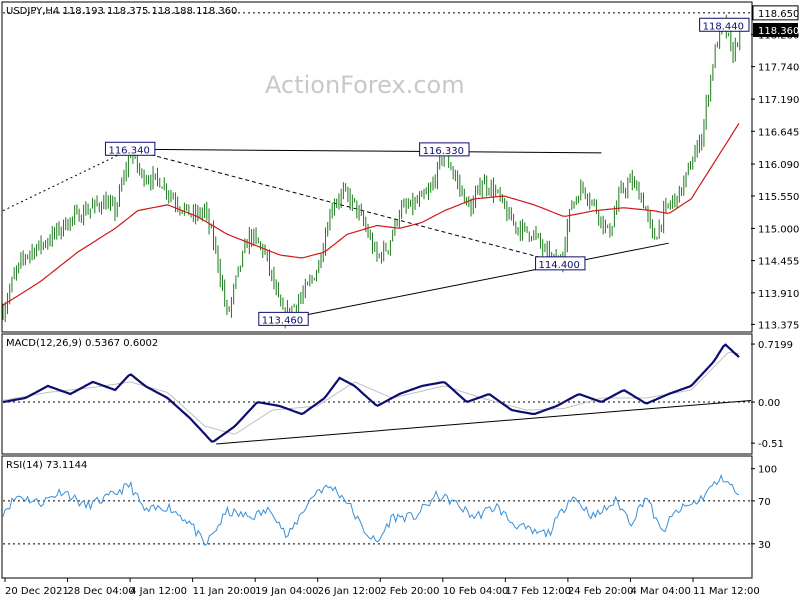  I want to click on y-tick-label: 117.740, so click(778, 68).